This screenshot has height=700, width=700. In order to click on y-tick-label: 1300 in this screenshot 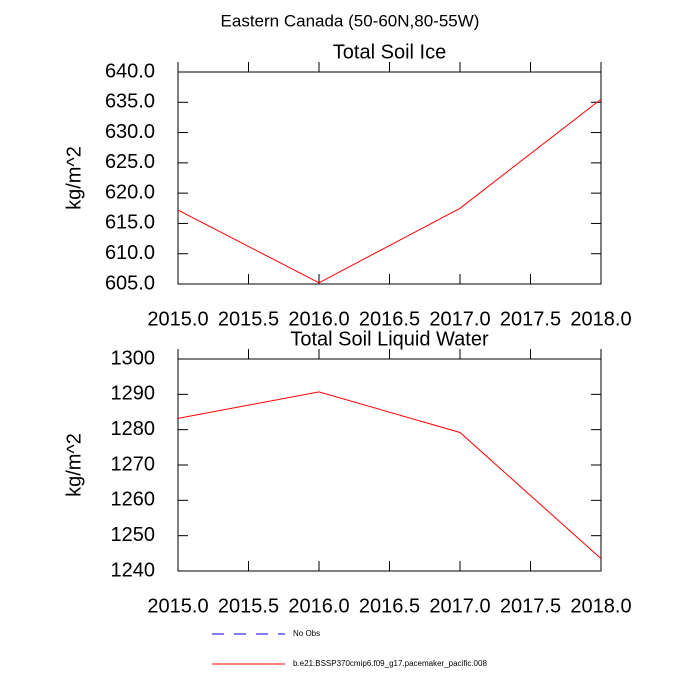, I will do `click(133, 358)`.